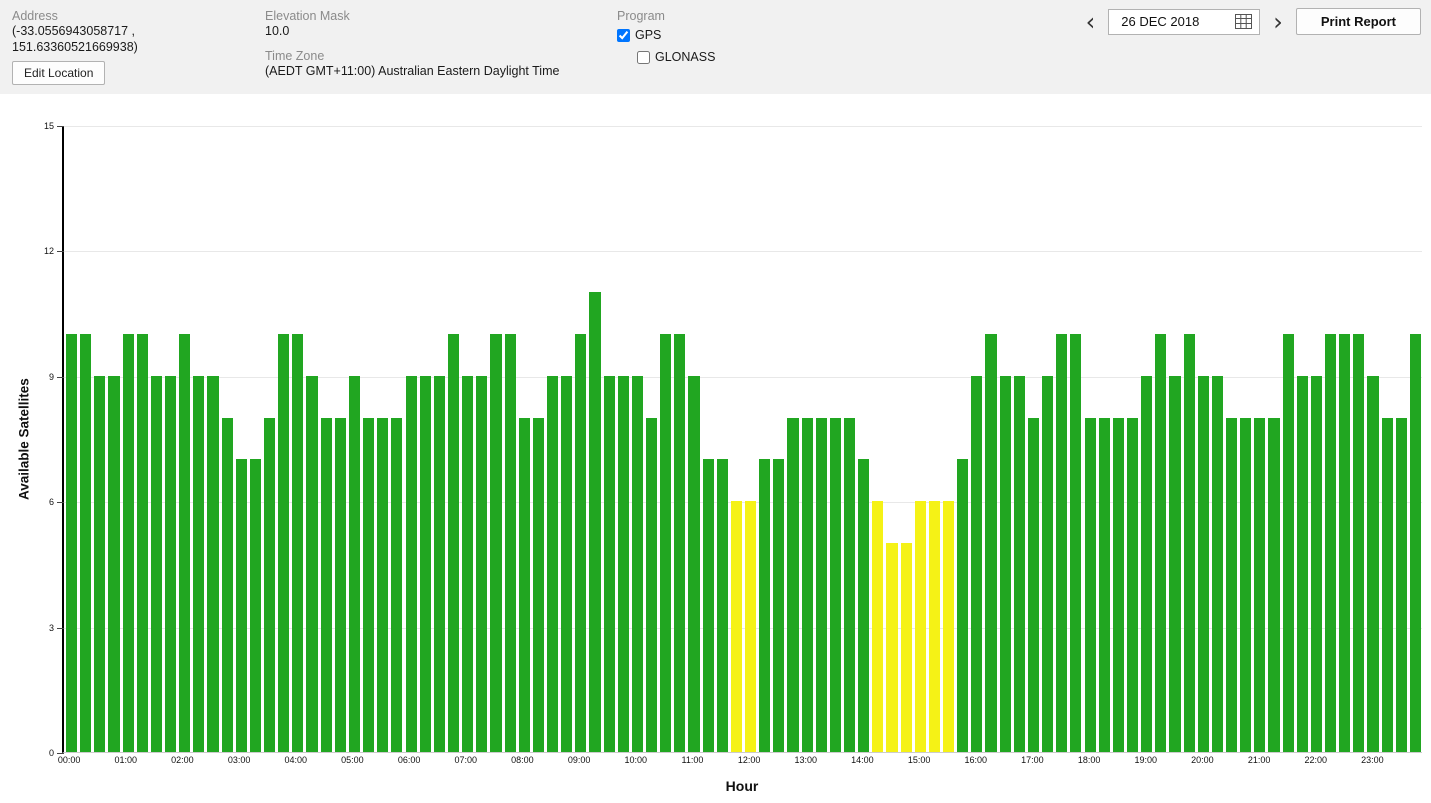 This screenshot has height=803, width=1431. Describe the element at coordinates (51, 753) in the screenshot. I see `y-tick-label: 0` at that location.